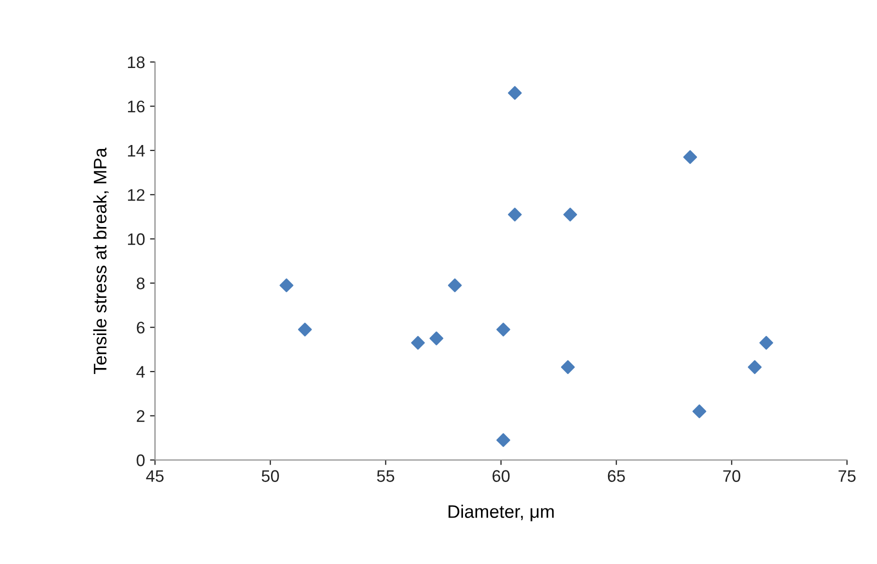 Image resolution: width=877 pixels, height=564 pixels. What do you see at coordinates (731, 476) in the screenshot?
I see `x-tick-label: 70` at bounding box center [731, 476].